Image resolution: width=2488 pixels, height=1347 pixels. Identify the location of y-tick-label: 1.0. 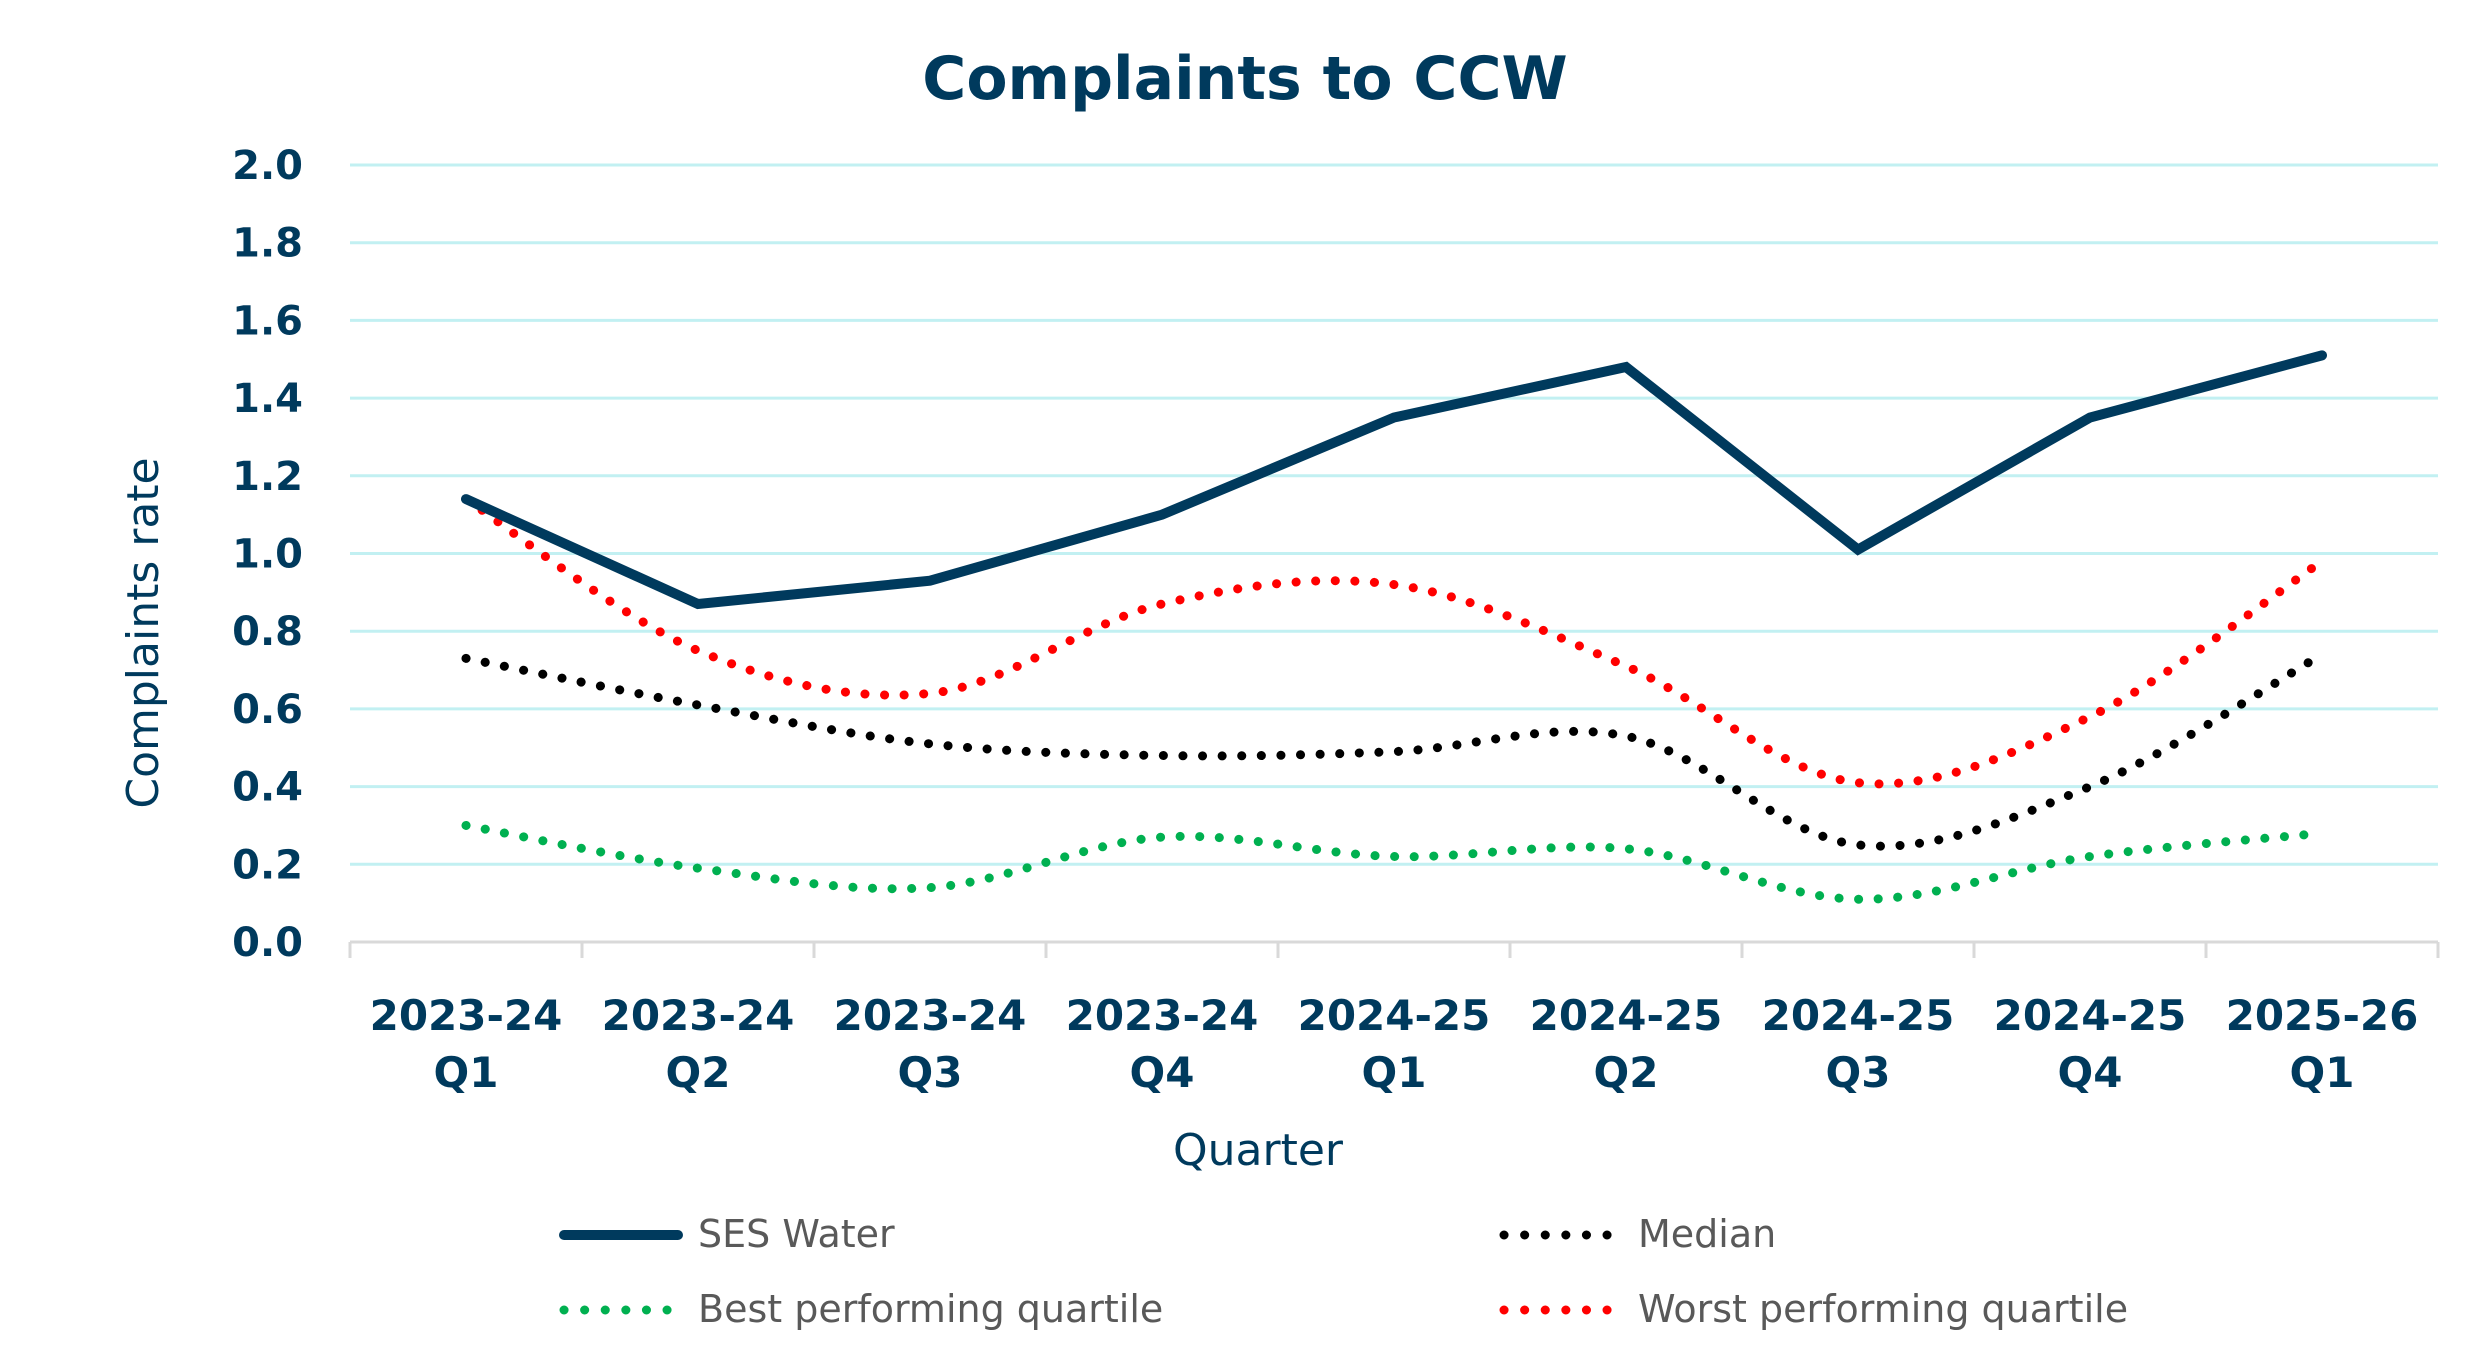
(267, 555).